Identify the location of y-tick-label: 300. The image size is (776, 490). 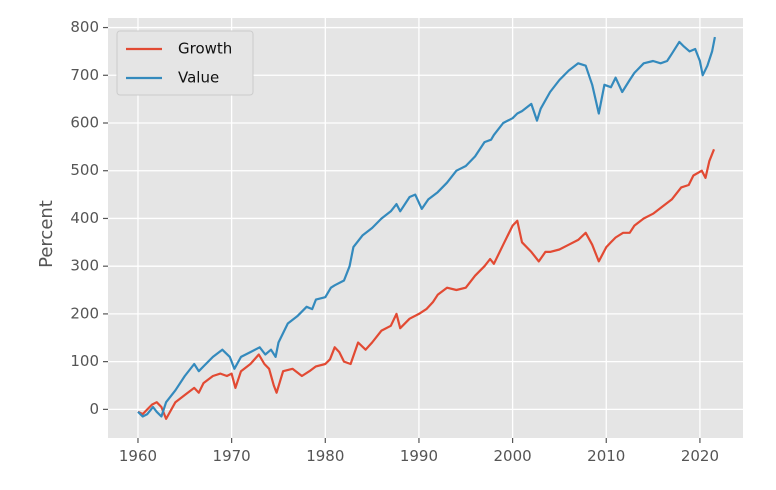
(84, 266).